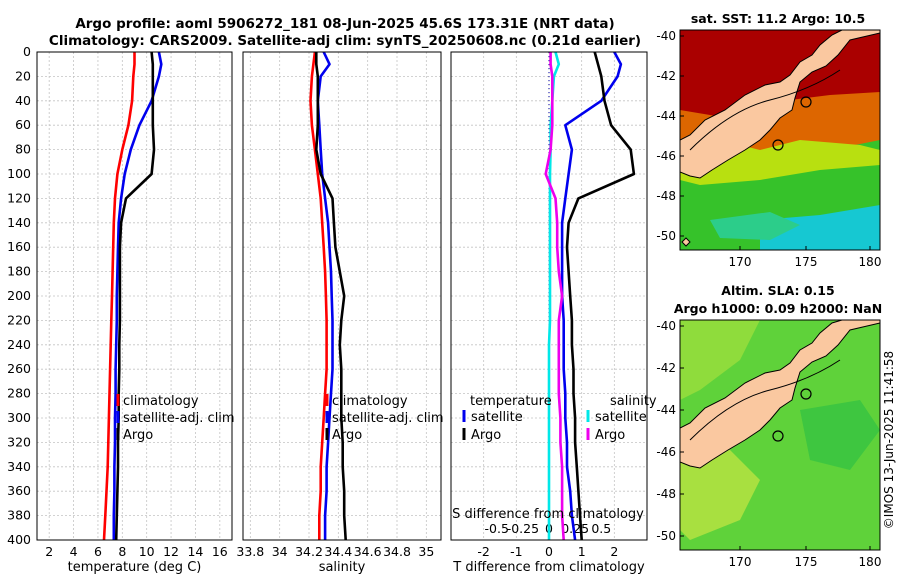  I want to click on lat-tick-label: -44, so click(666, 410).